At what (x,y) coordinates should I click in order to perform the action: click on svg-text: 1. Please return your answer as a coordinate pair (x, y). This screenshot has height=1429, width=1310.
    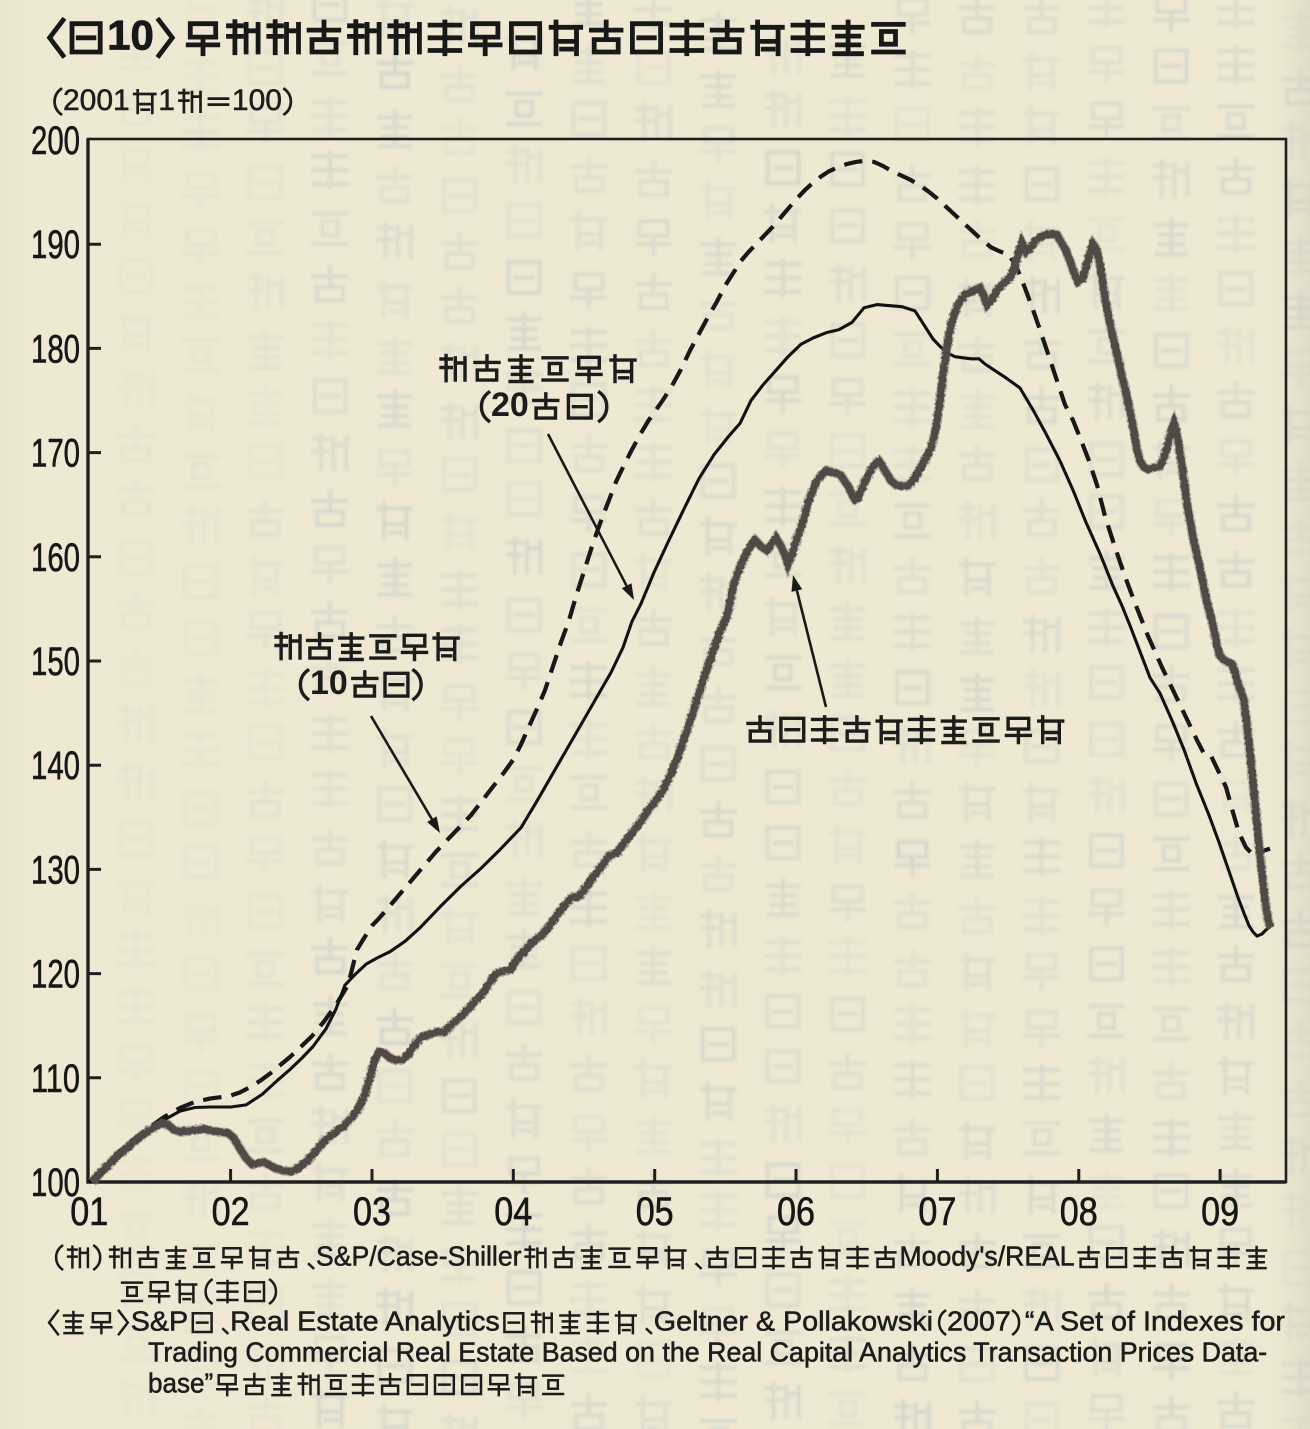
    Looking at the image, I should click on (166, 100).